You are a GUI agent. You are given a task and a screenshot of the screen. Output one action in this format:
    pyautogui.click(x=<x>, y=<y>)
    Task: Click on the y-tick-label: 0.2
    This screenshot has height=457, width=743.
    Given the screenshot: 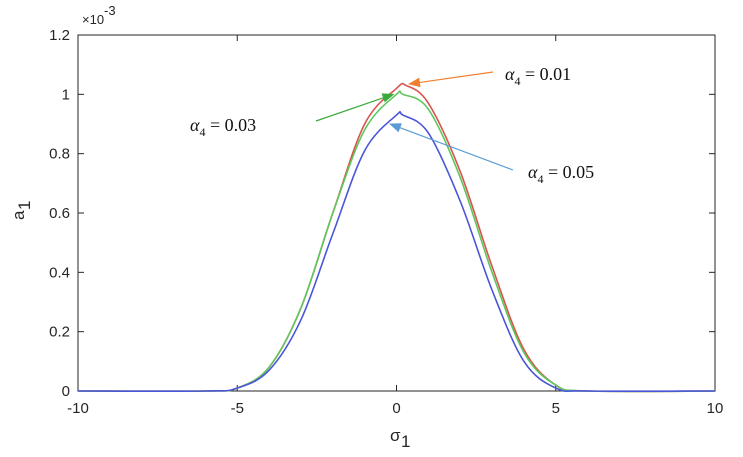 What is the action you would take?
    pyautogui.click(x=59, y=332)
    